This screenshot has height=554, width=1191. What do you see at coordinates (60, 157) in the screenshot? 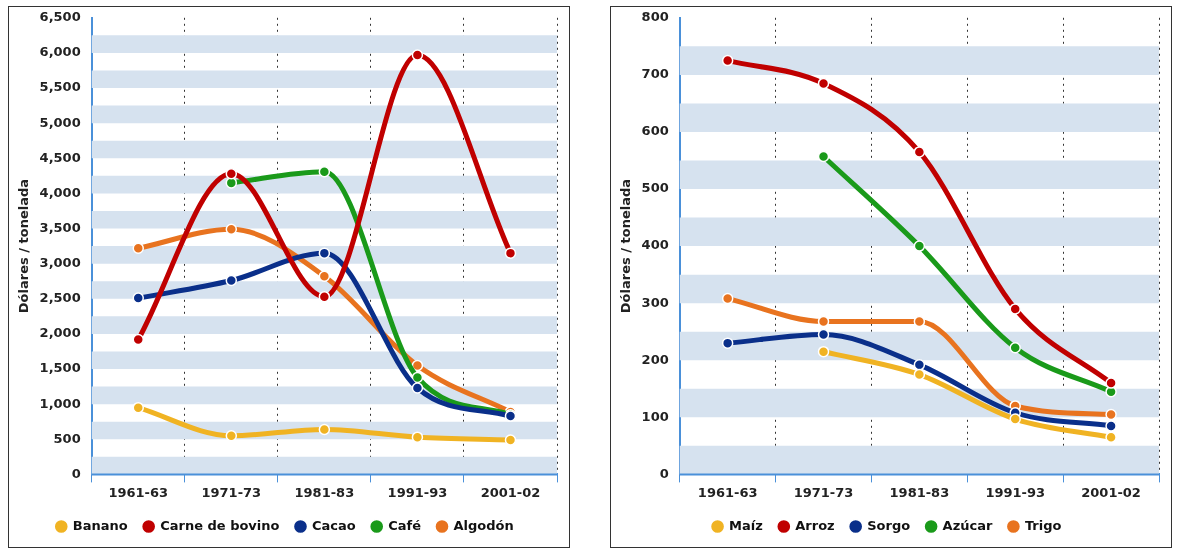
I see `y-tick-label: 4,500` at bounding box center [60, 157].